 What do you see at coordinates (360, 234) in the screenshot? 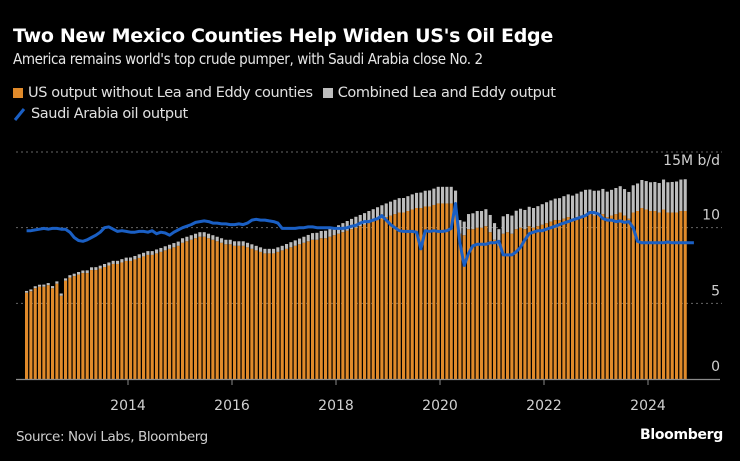
I see `saudi-line-group` at bounding box center [360, 234].